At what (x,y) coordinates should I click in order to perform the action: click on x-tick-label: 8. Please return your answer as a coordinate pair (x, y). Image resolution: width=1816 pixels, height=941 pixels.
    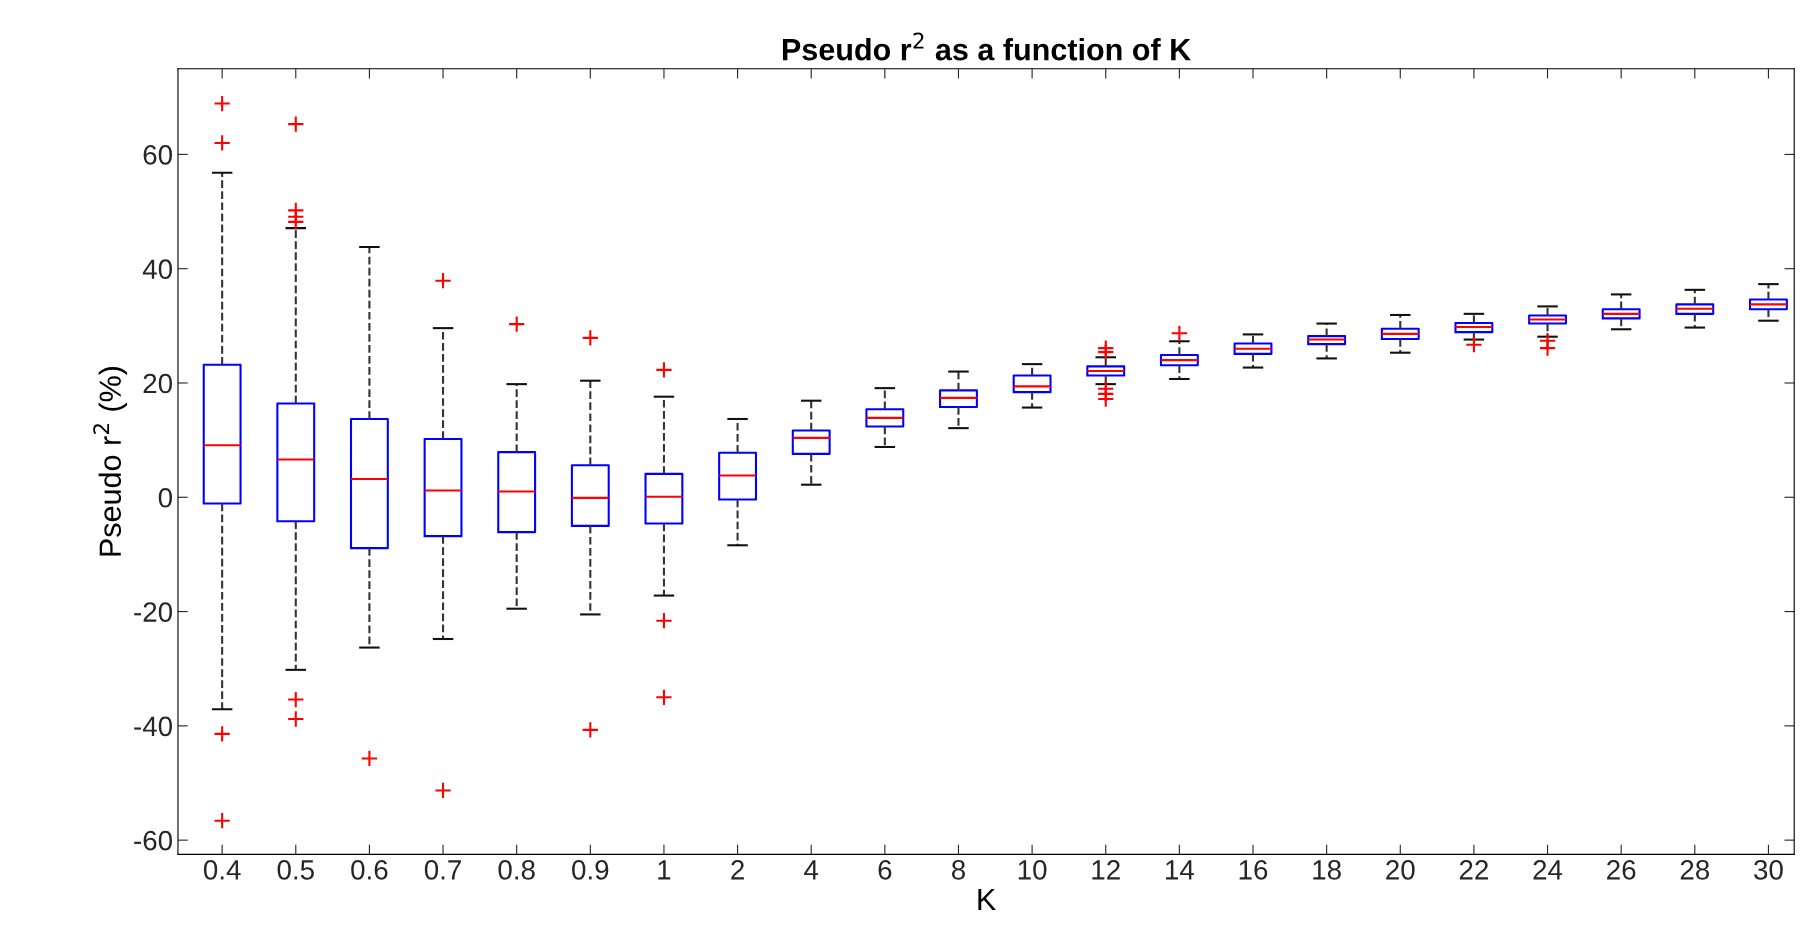
    Looking at the image, I should click on (958, 870).